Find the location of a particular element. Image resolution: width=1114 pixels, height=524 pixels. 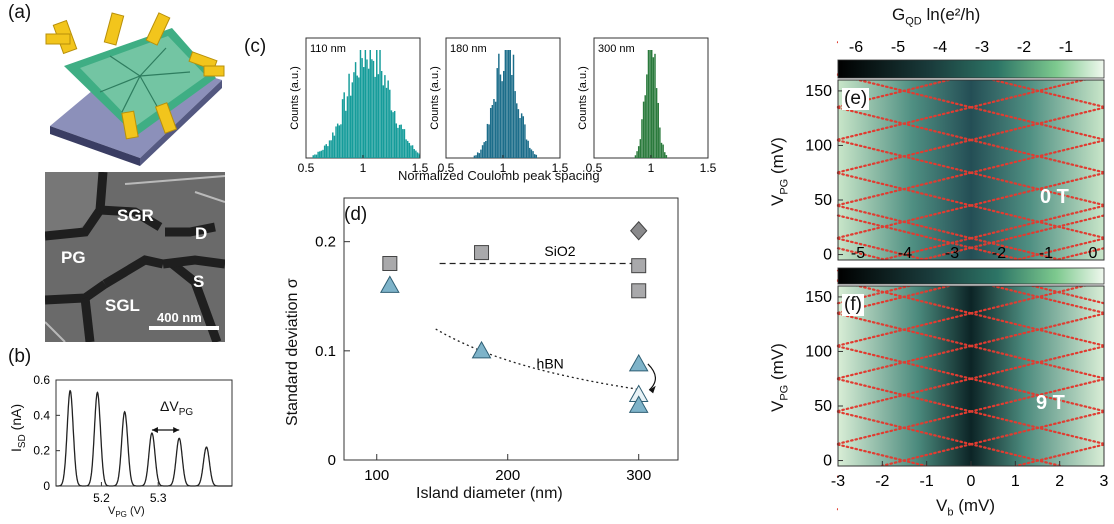

panel-b-ylabel: ISD (nA) is located at coordinates (18, 428).